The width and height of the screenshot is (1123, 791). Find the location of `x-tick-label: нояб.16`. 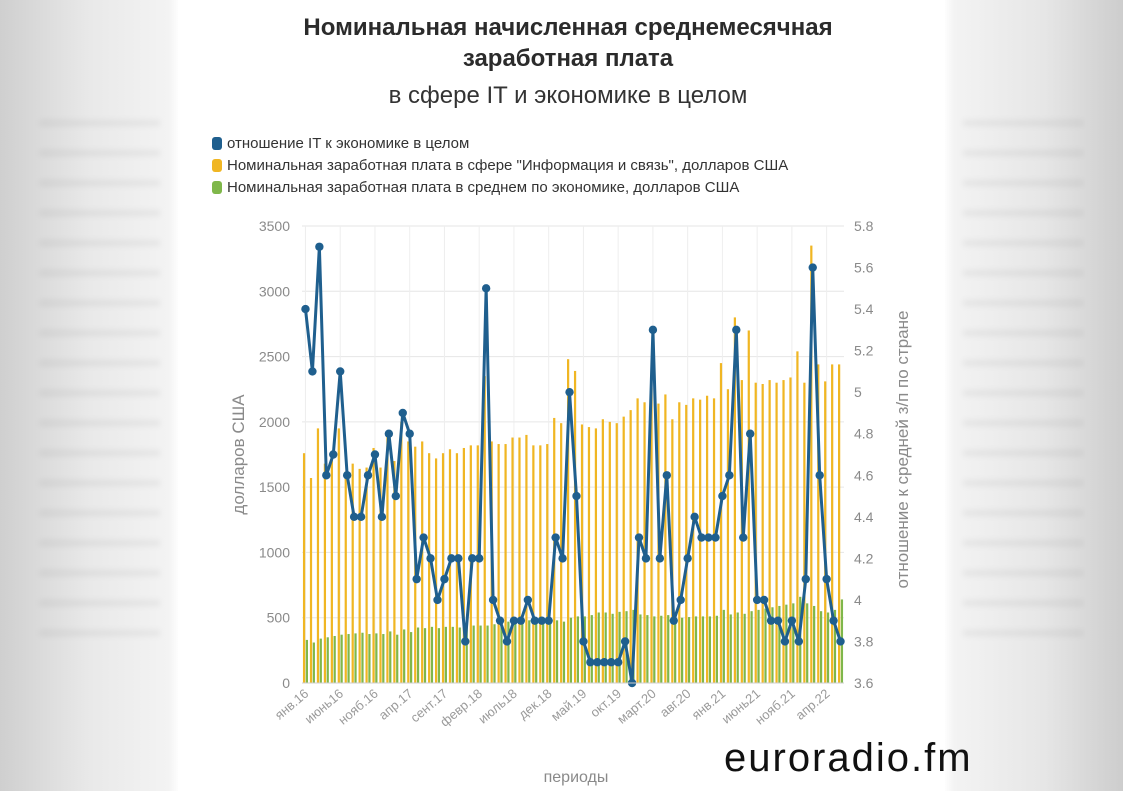

x-tick-label: нояб.16 is located at coordinates (358, 707).